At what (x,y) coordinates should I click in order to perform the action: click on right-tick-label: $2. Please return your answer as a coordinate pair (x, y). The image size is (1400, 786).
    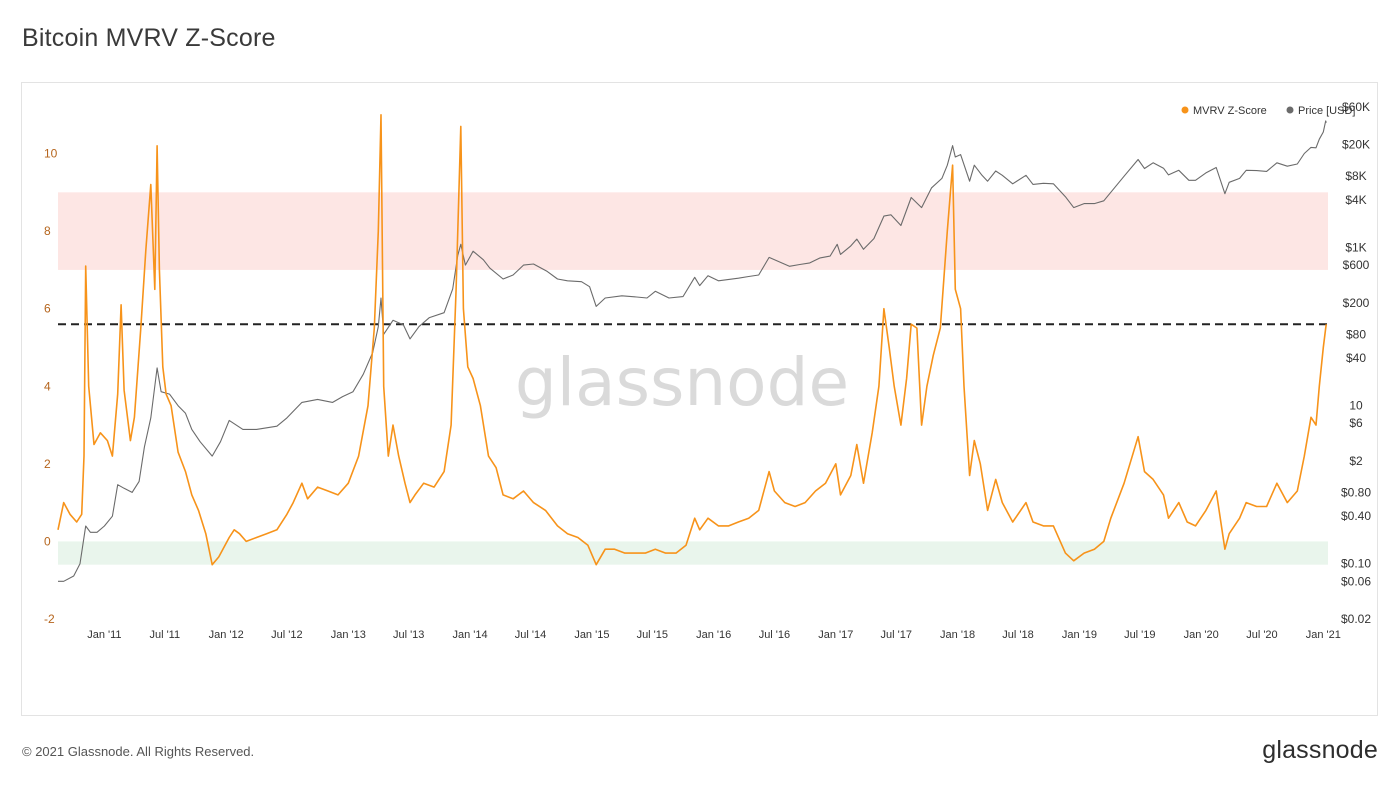
    Looking at the image, I should click on (1356, 461).